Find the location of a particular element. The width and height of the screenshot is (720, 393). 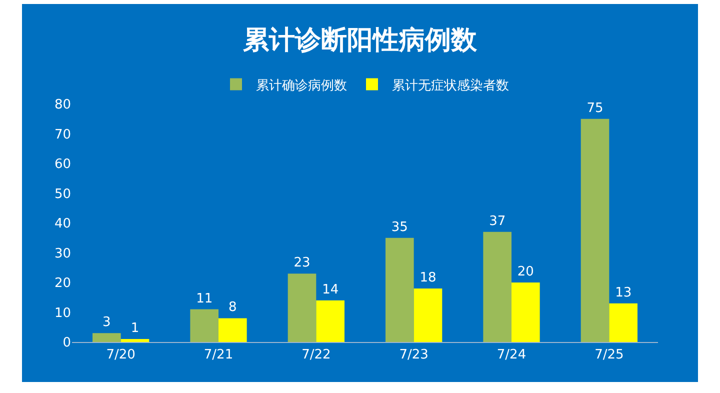

legend-label: 累计无症状感染者数 is located at coordinates (450, 86).